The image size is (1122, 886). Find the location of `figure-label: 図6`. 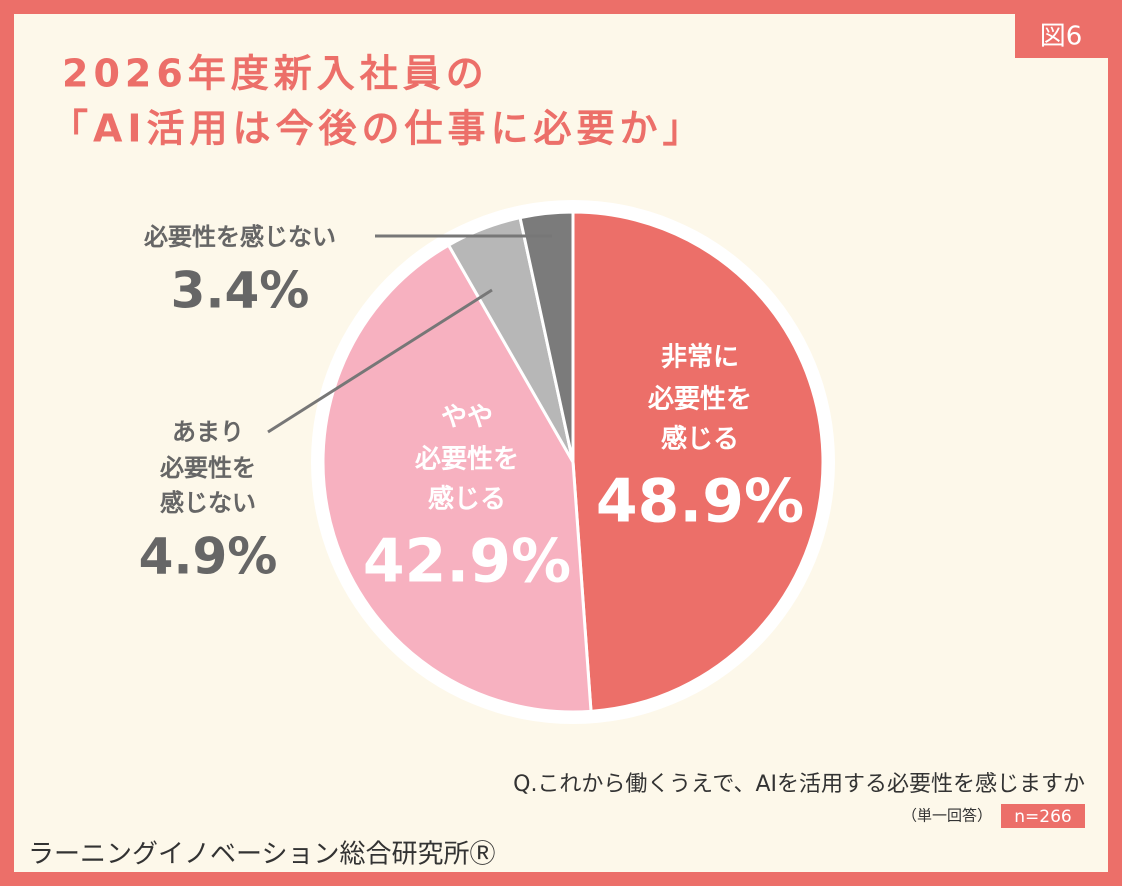

figure-label: 図6 is located at coordinates (1061, 37).